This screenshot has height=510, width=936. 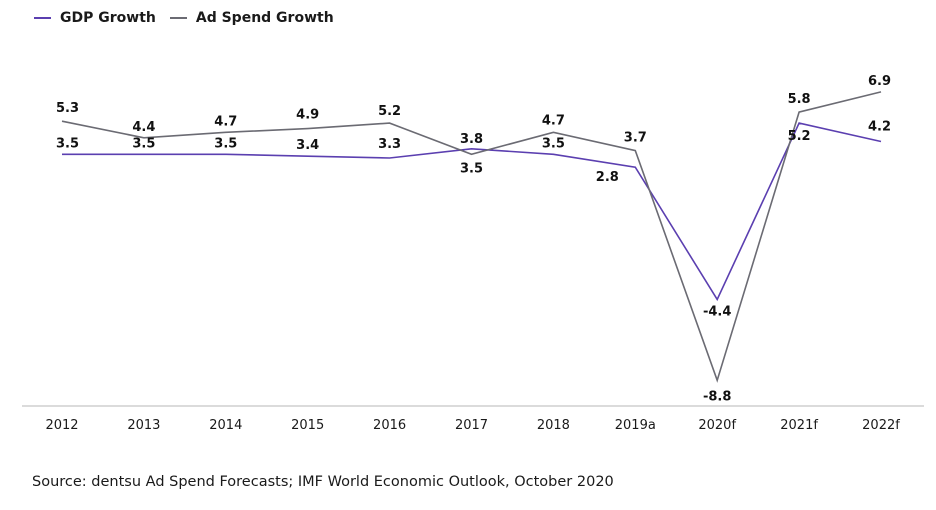 I want to click on x-tick-label: 2012, so click(x=61, y=425).